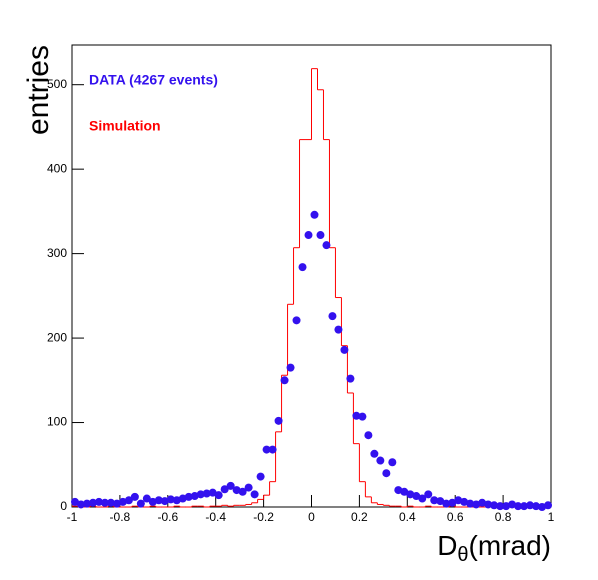 This screenshot has height=580, width=598. I want to click on x-axis-label: Dθ(mrad), so click(494, 548).